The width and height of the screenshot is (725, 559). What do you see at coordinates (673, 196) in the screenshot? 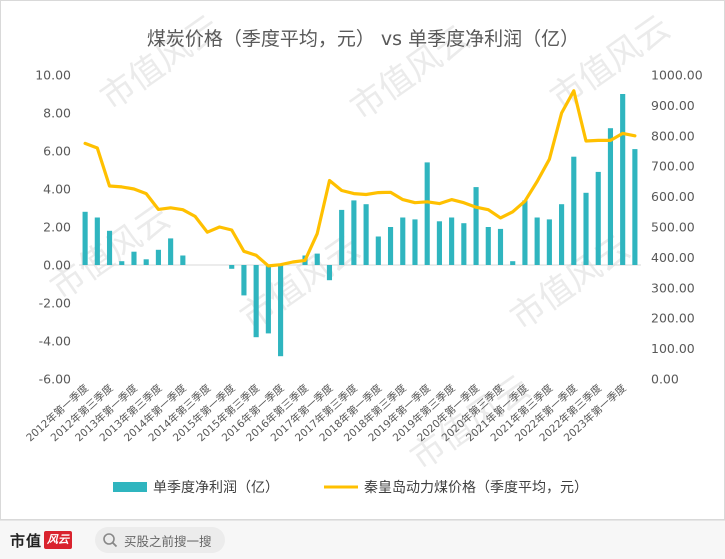
I see `right-tick-label: 600.00` at bounding box center [673, 196].